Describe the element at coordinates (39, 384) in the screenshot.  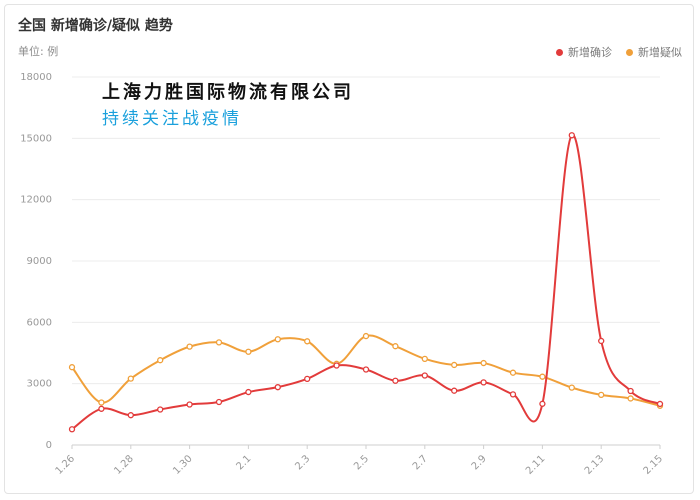
I see `y-tick-label: 3000` at that location.